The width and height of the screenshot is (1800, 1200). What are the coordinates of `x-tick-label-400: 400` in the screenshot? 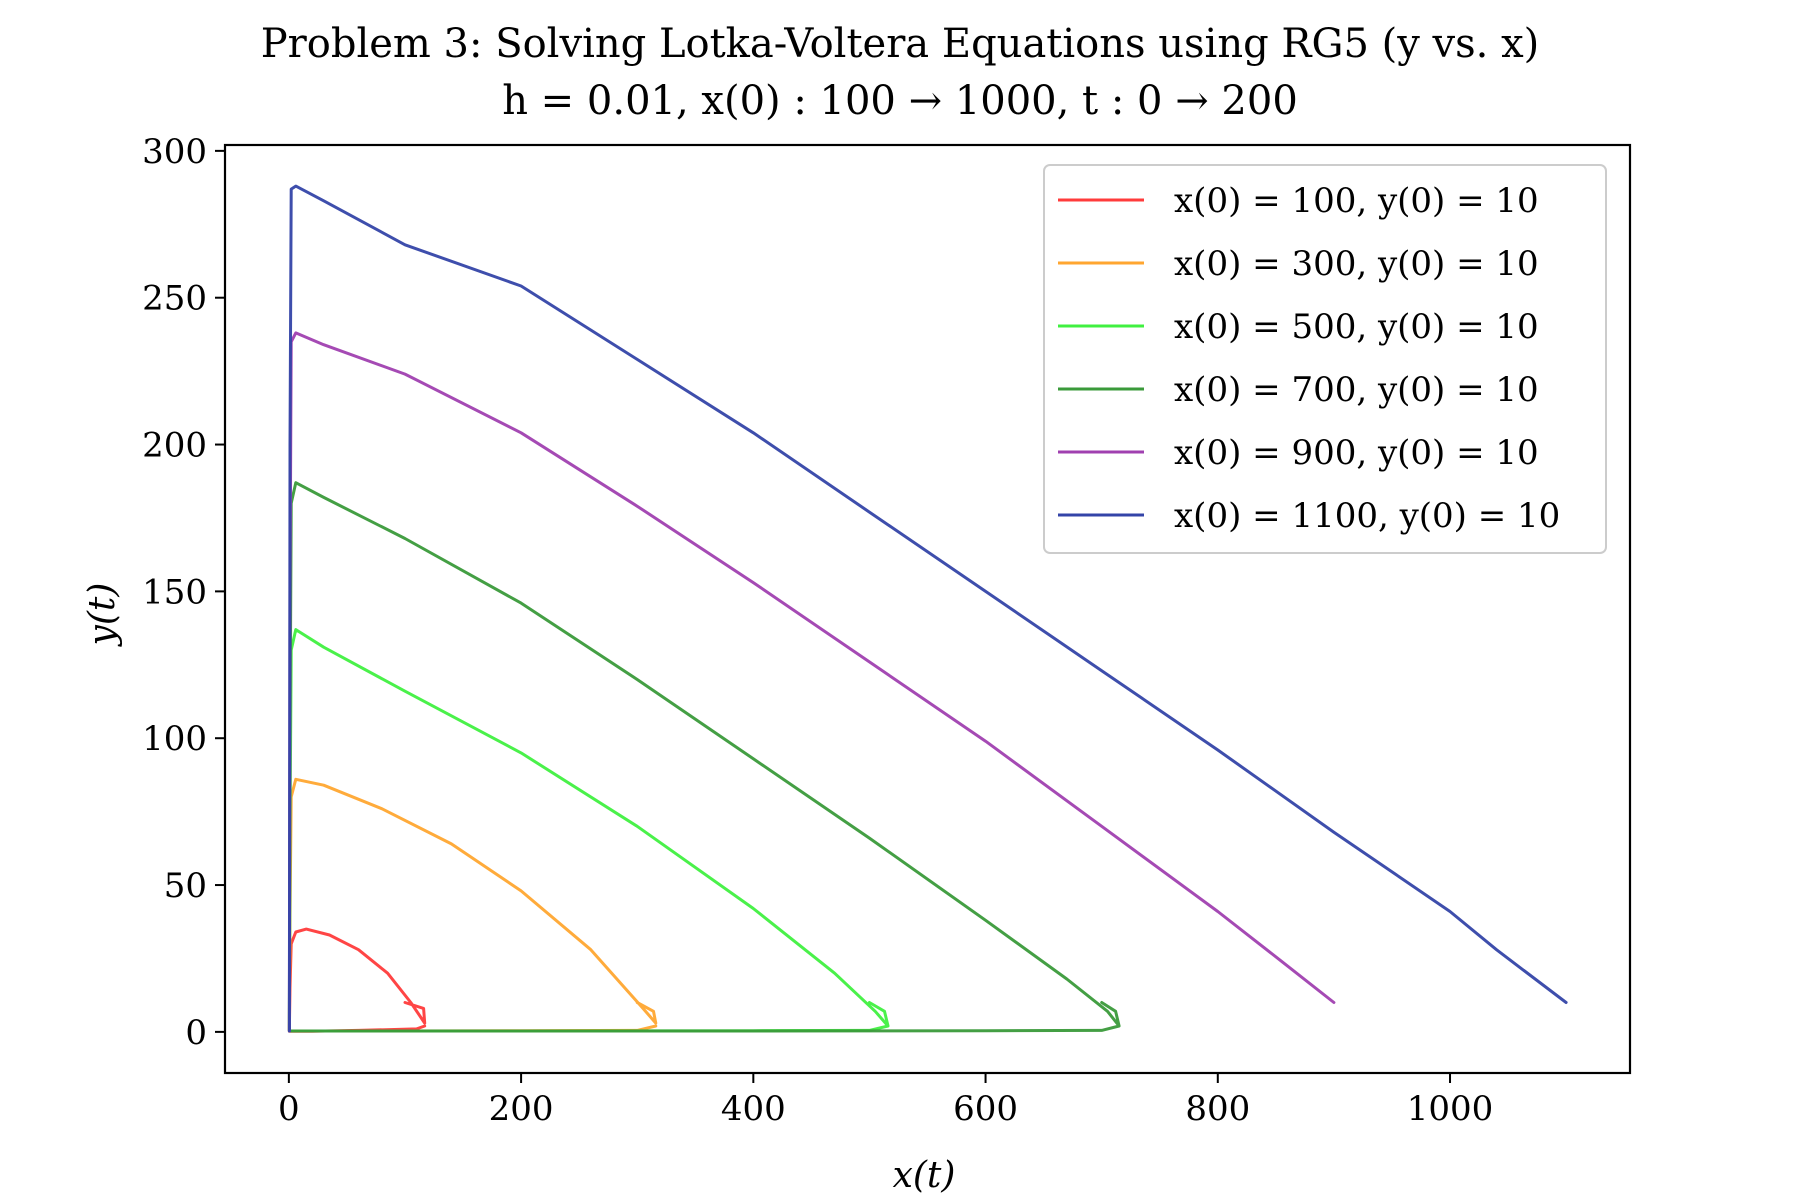 It's located at (753, 1109).